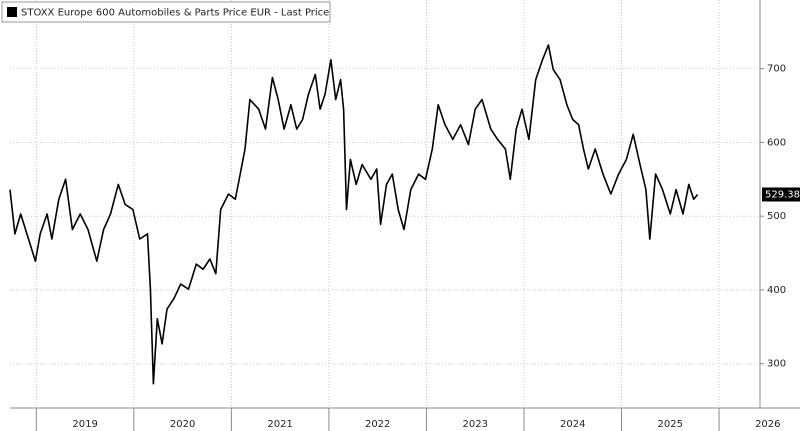 This screenshot has width=800, height=431. I want to click on x-tick-label: 2019, so click(84, 424).